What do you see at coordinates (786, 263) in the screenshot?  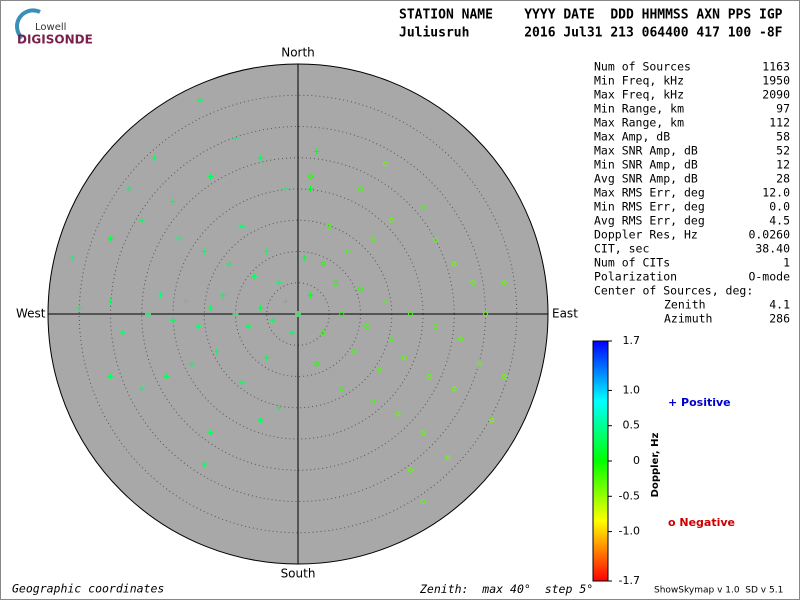 I see `stat-value: 1` at bounding box center [786, 263].